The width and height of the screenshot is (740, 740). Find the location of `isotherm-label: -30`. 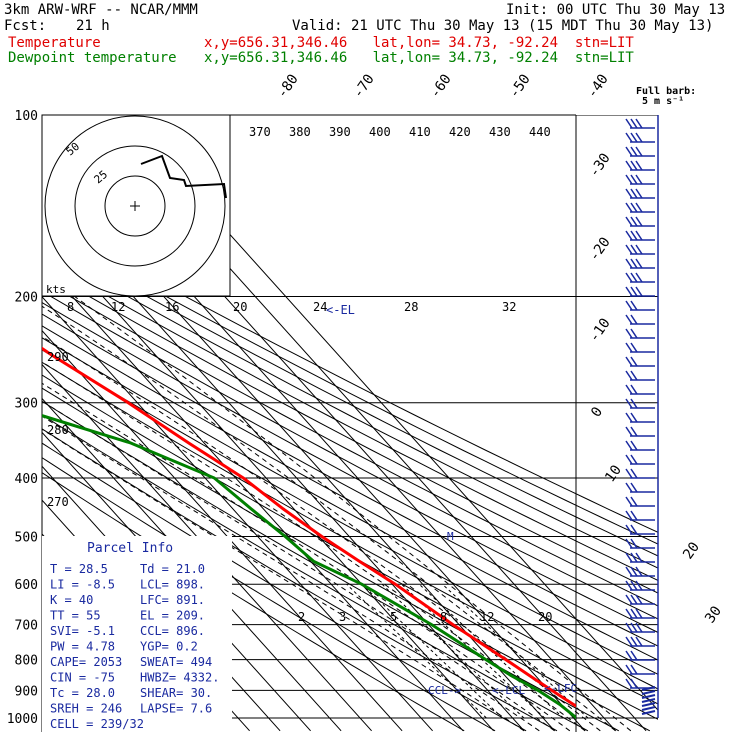

isotherm-label: -30 is located at coordinates (600, 165).